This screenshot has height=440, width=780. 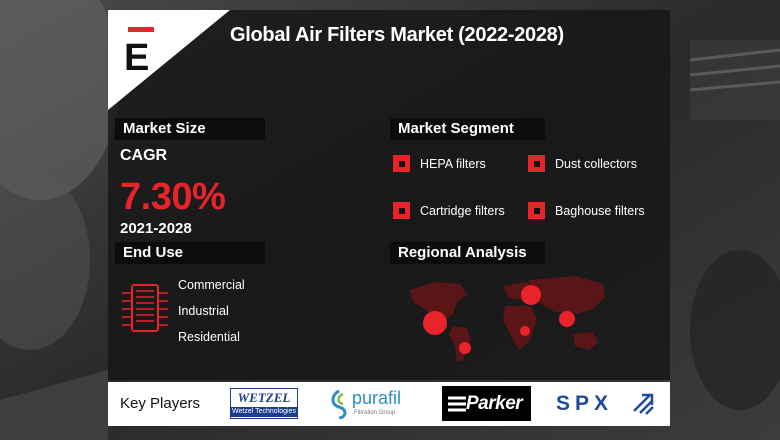 I want to click on end-use-header: End Use, so click(x=190, y=253).